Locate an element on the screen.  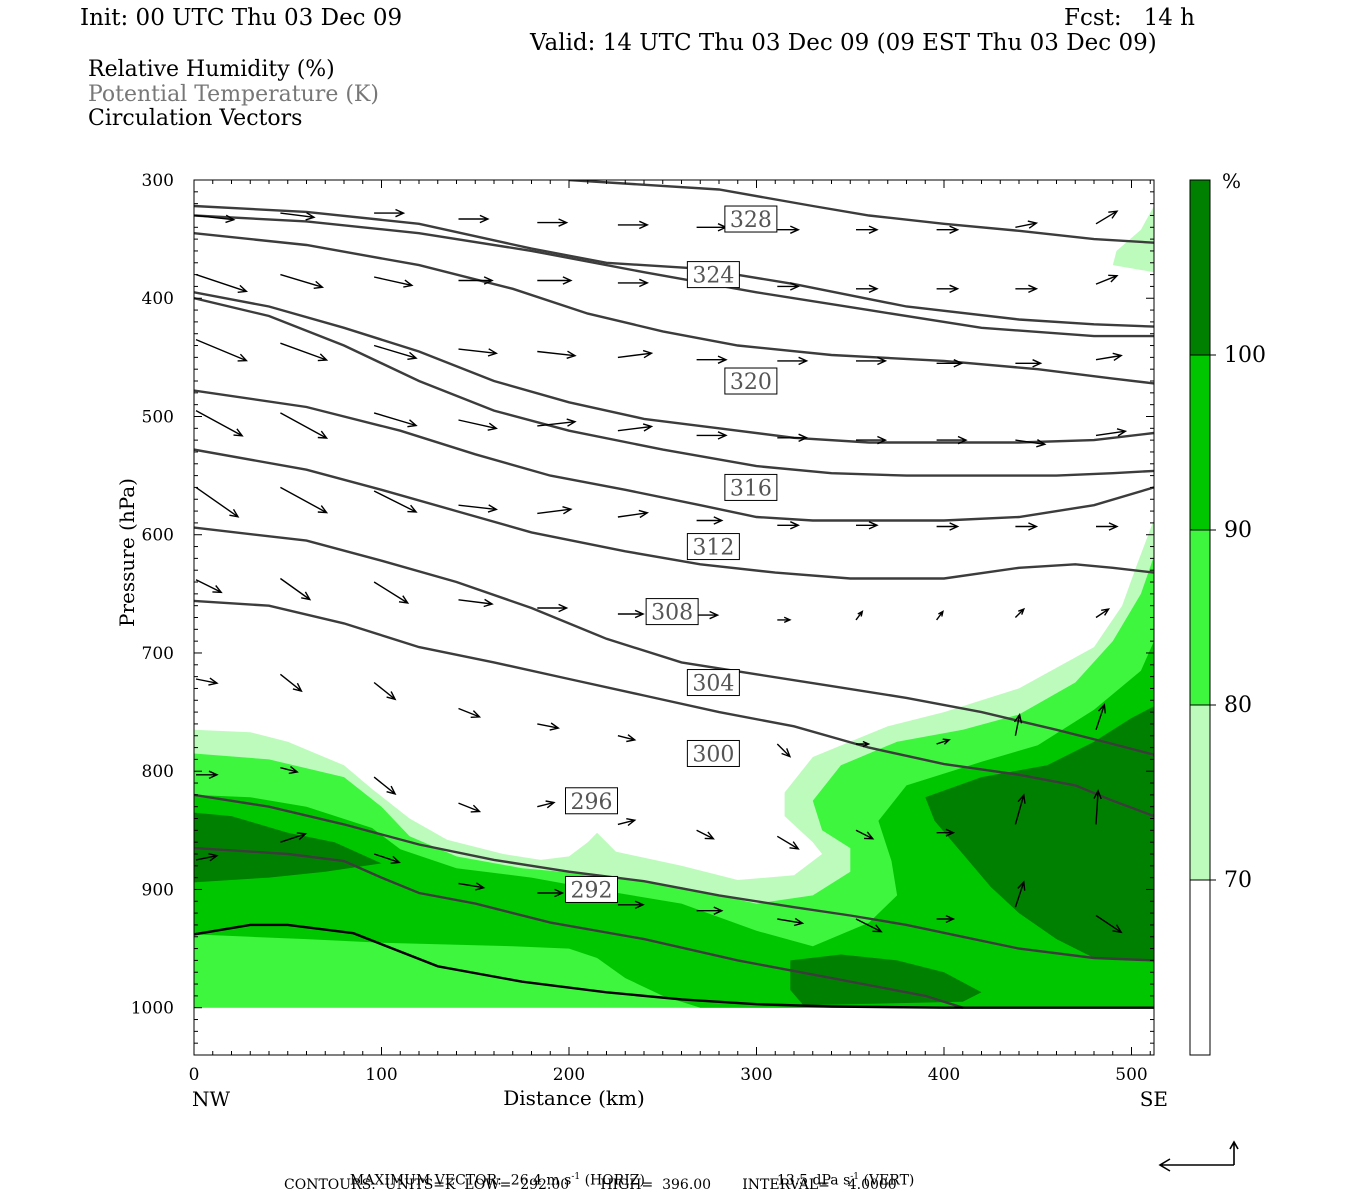
reference-horizontal-arrow is located at coordinates (1196, 1165).